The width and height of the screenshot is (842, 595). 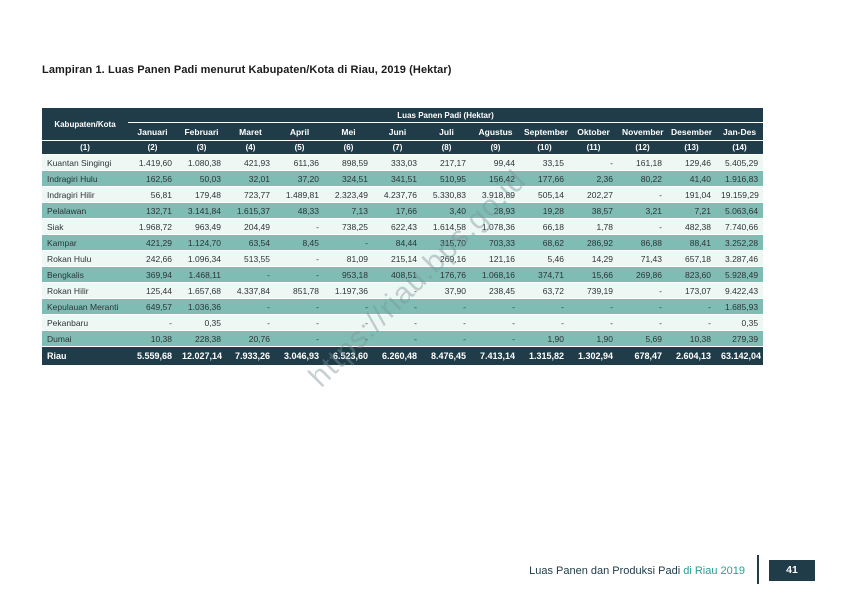 What do you see at coordinates (348, 290) in the screenshot?
I see `value-cell: 1.197,36` at bounding box center [348, 290].